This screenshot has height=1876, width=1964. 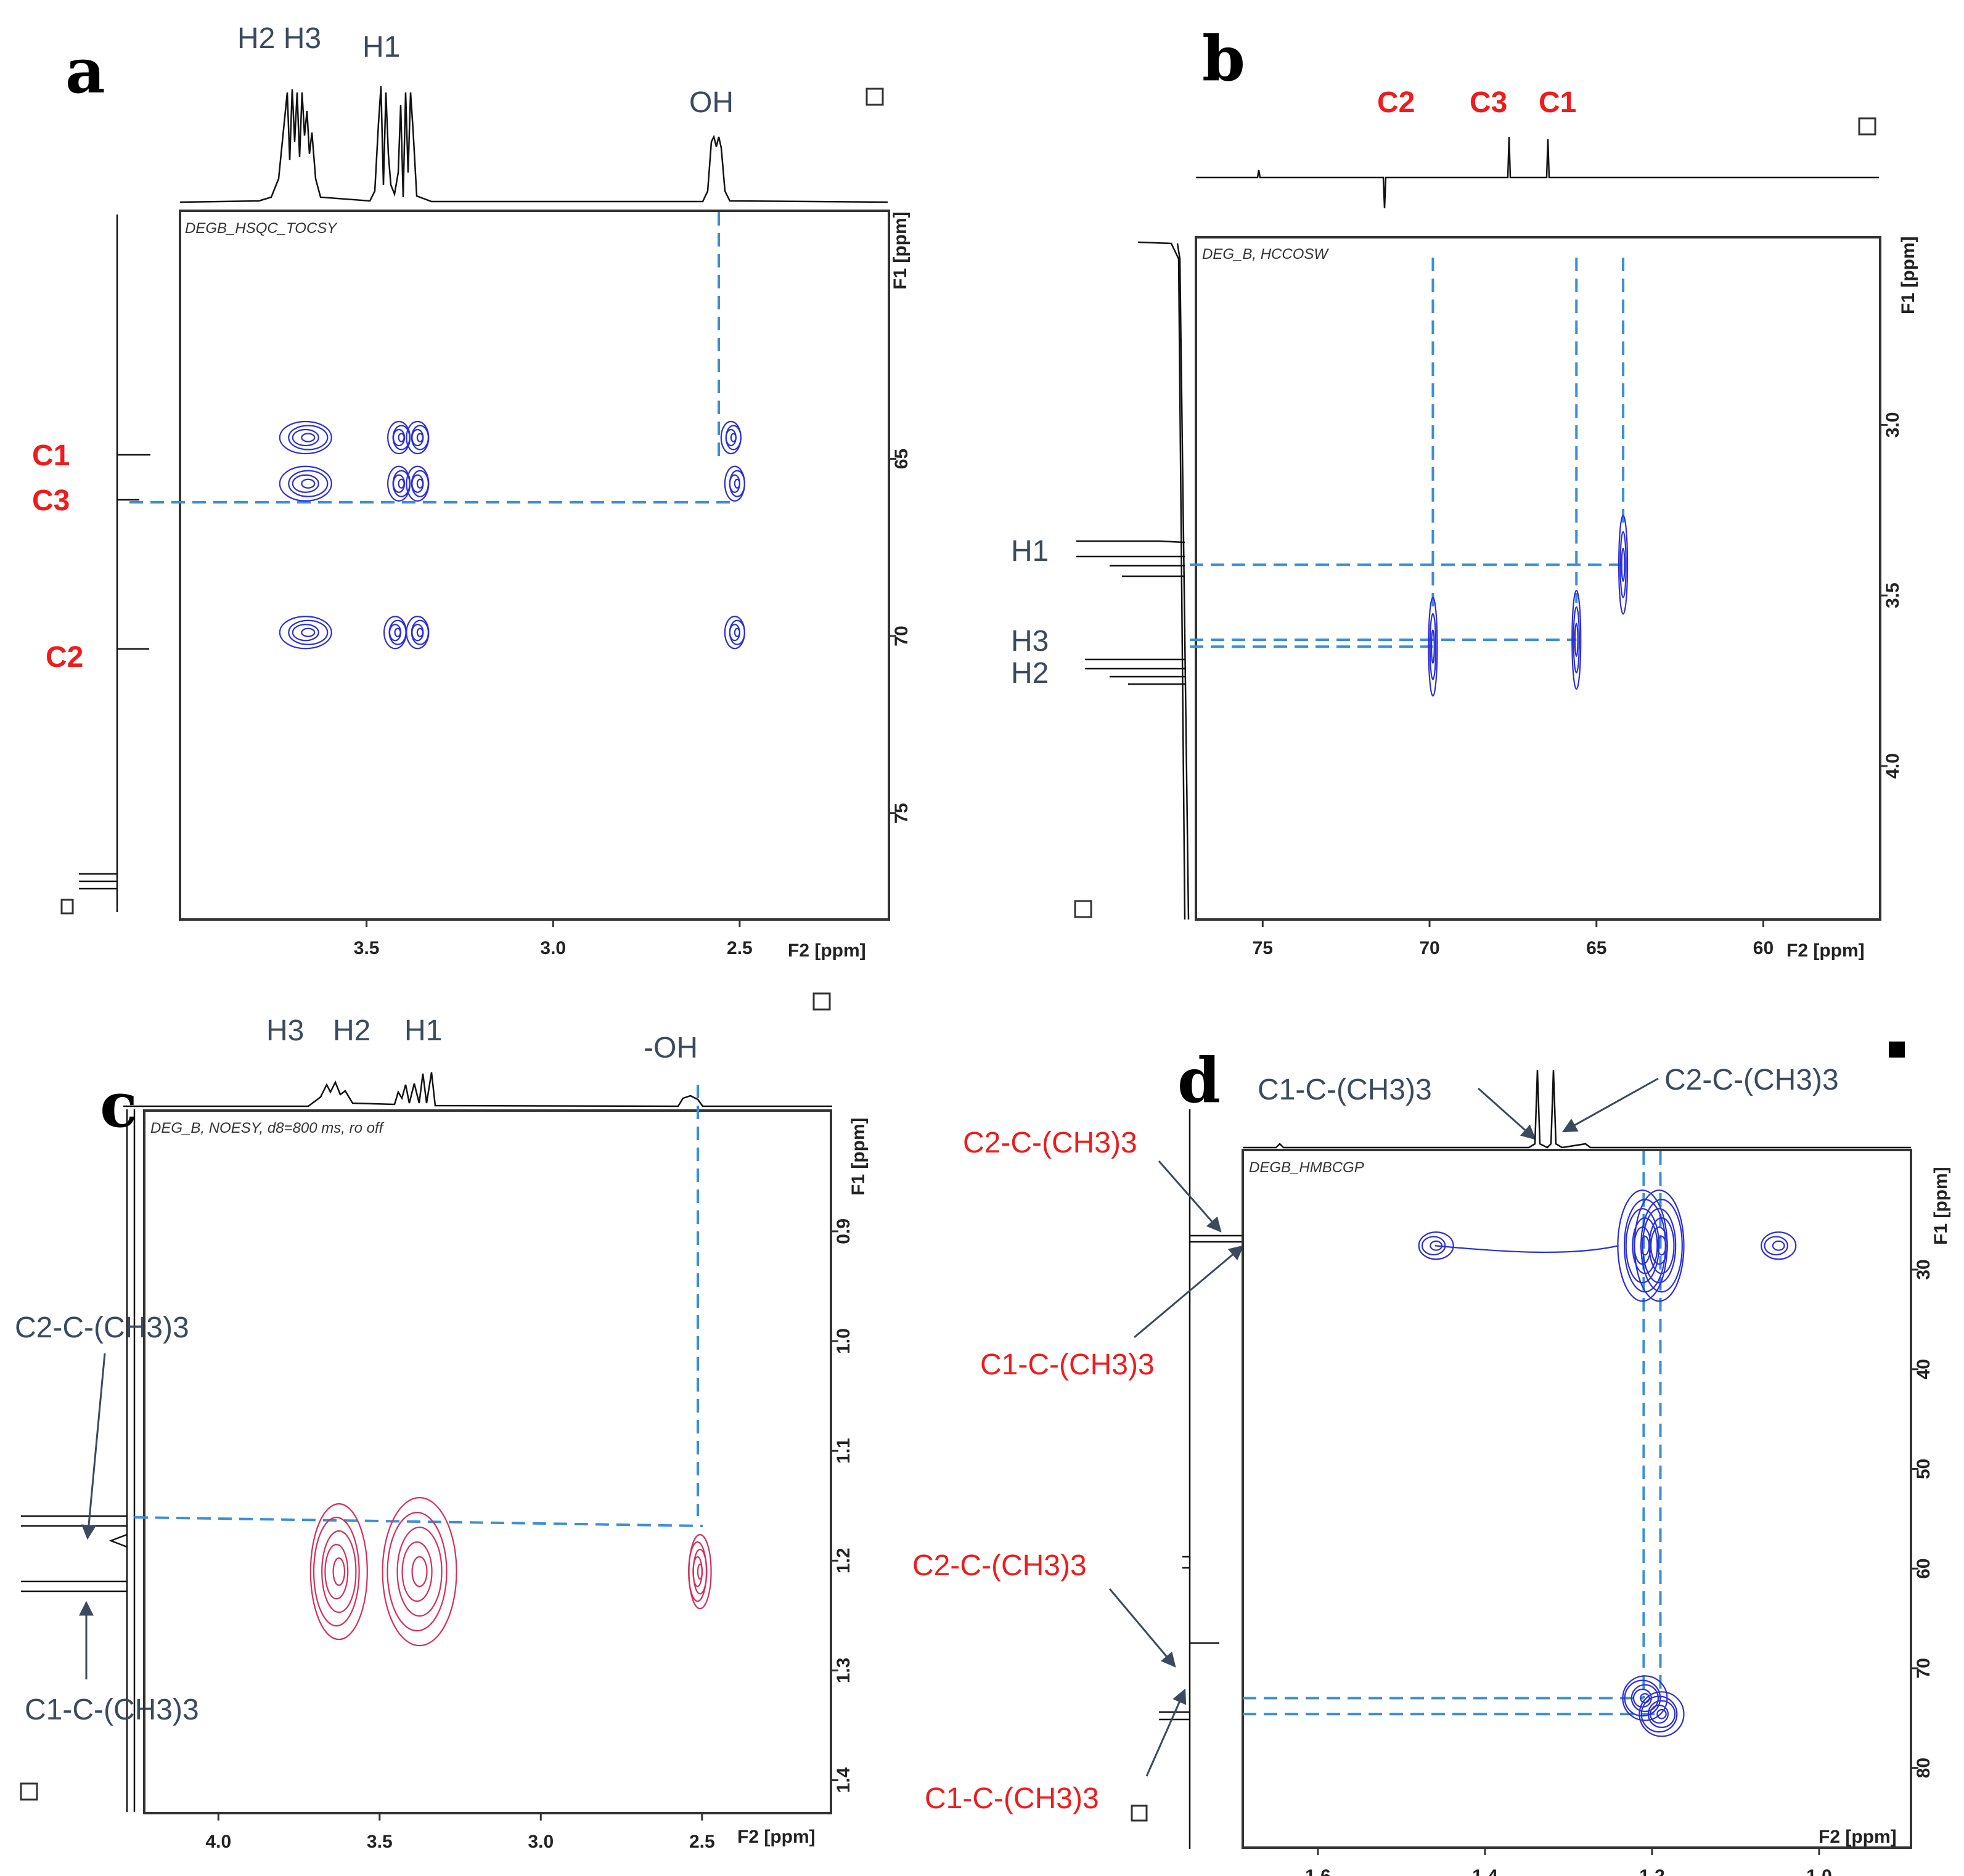 I want to click on panel-d-label-side-c1-methyl: C1-C-(CH3)3, so click(x=1067, y=1364).